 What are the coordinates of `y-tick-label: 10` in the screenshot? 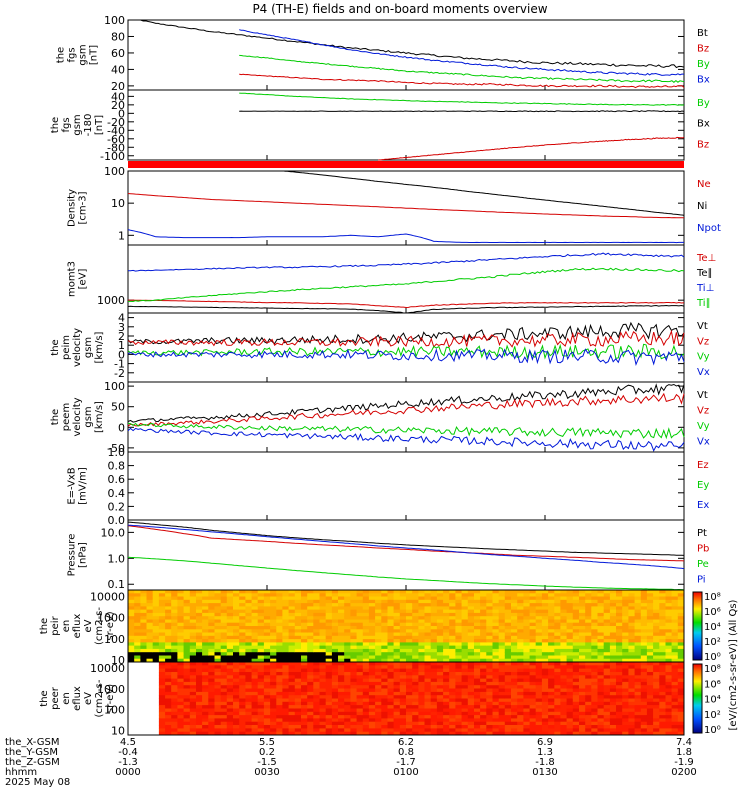 It's located at (118, 730).